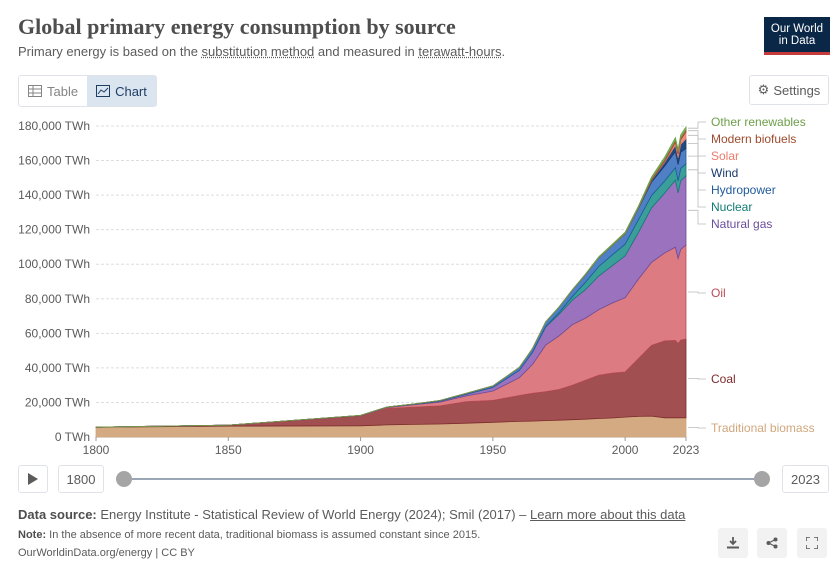  What do you see at coordinates (686, 450) in the screenshot?
I see `x-tick-label: 2023` at bounding box center [686, 450].